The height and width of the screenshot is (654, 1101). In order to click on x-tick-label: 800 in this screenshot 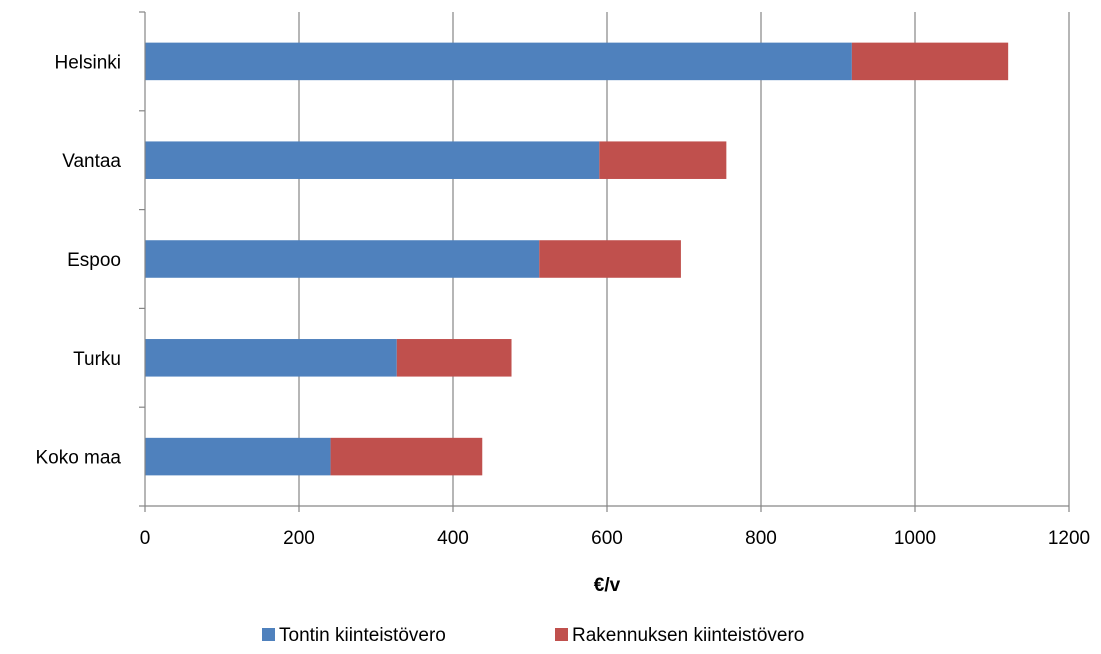, I will do `click(761, 538)`.